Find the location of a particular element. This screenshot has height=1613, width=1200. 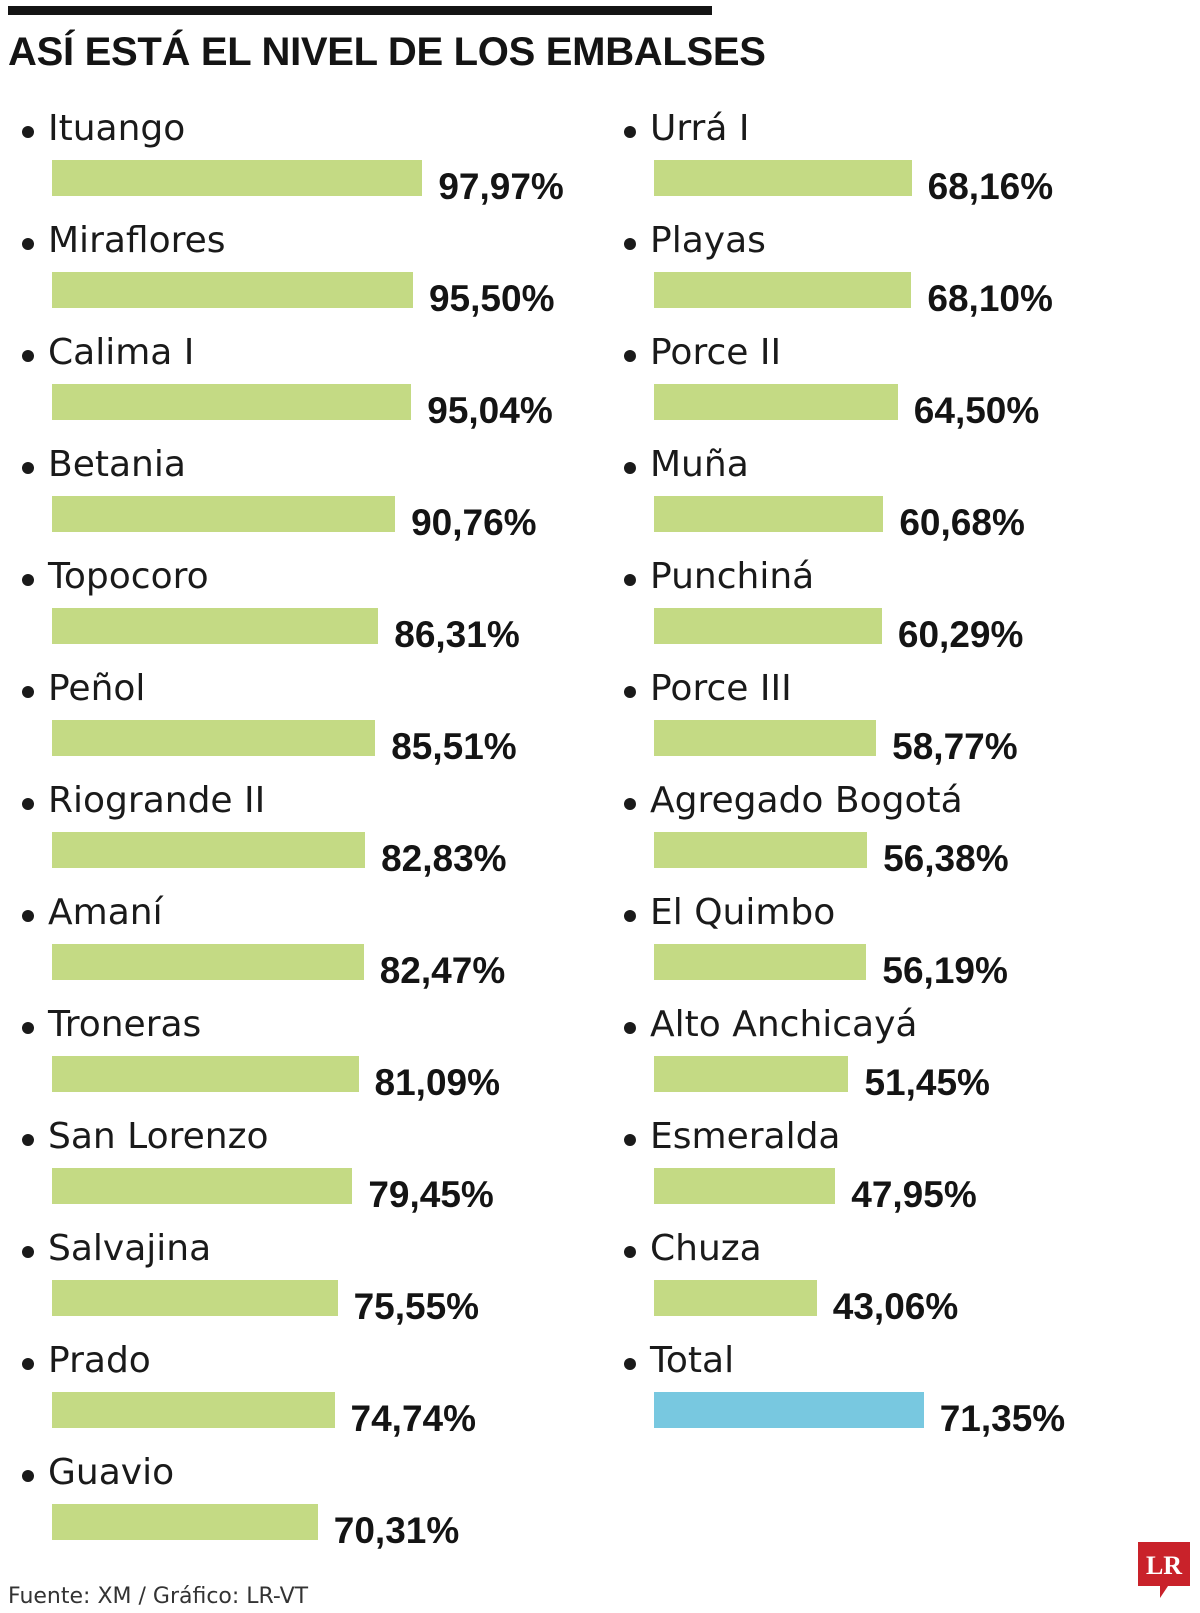

category-label: Salvajina is located at coordinates (130, 1248).